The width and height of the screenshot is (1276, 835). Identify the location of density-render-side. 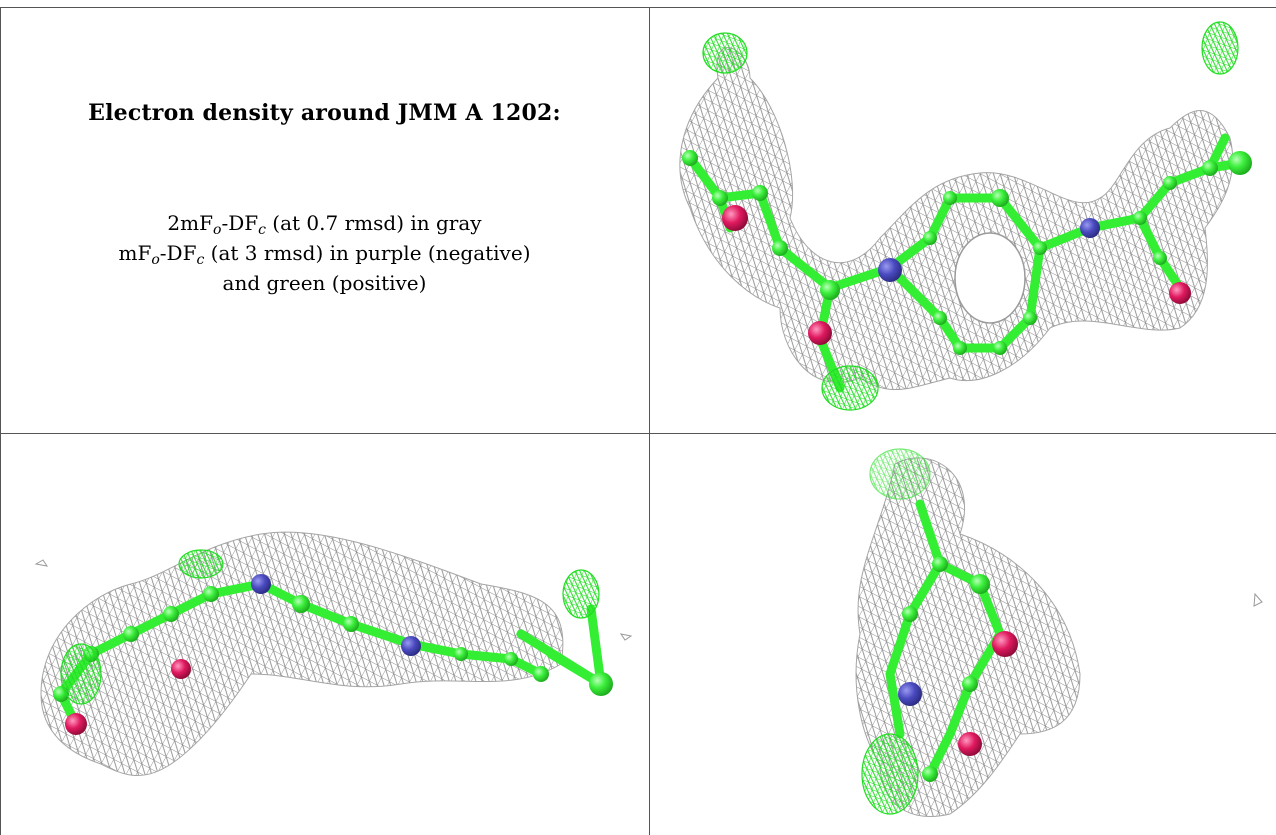
(333, 654).